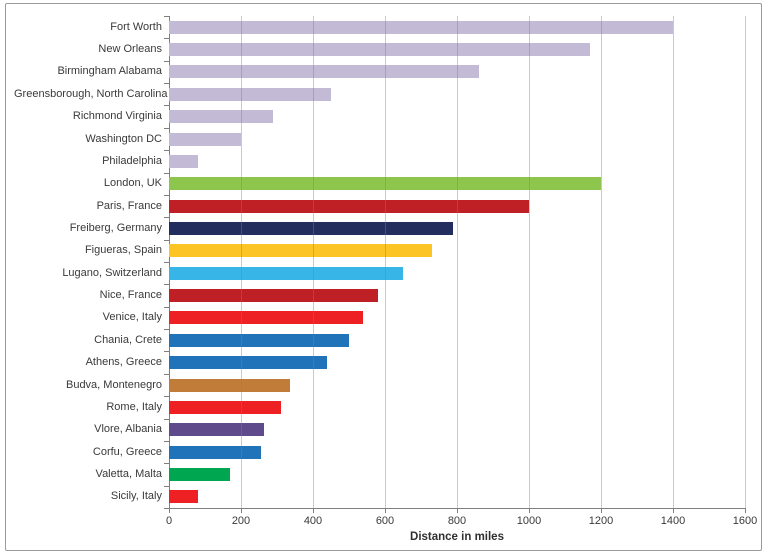  What do you see at coordinates (601, 521) in the screenshot?
I see `x-tick-label-1200: 1200` at bounding box center [601, 521].